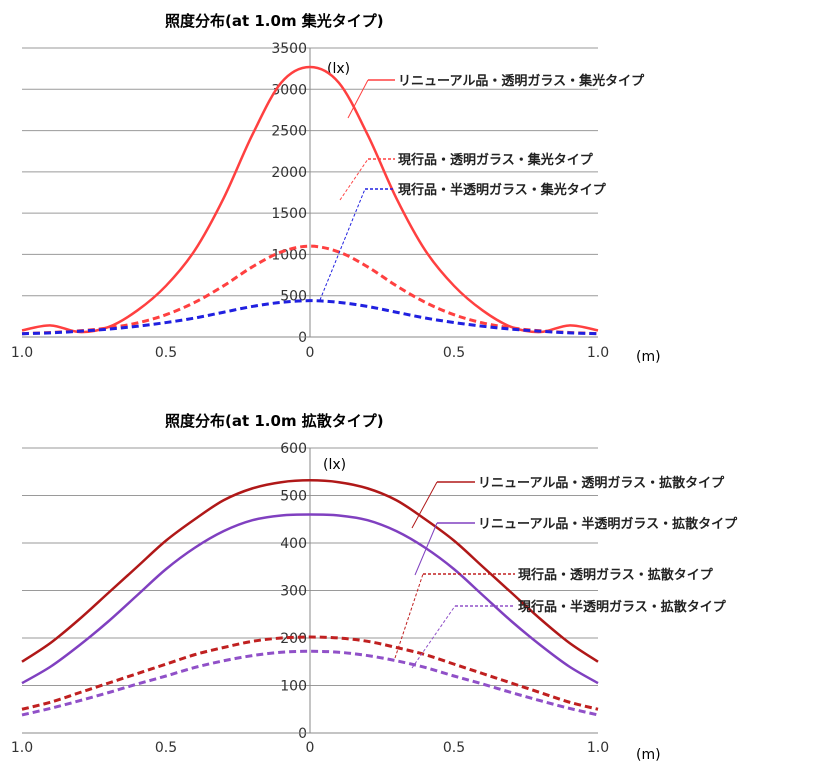  Describe the element at coordinates (521, 81) in the screenshot. I see `legend-label: リニューアル品・透明ガラス・集光タイプ` at that location.